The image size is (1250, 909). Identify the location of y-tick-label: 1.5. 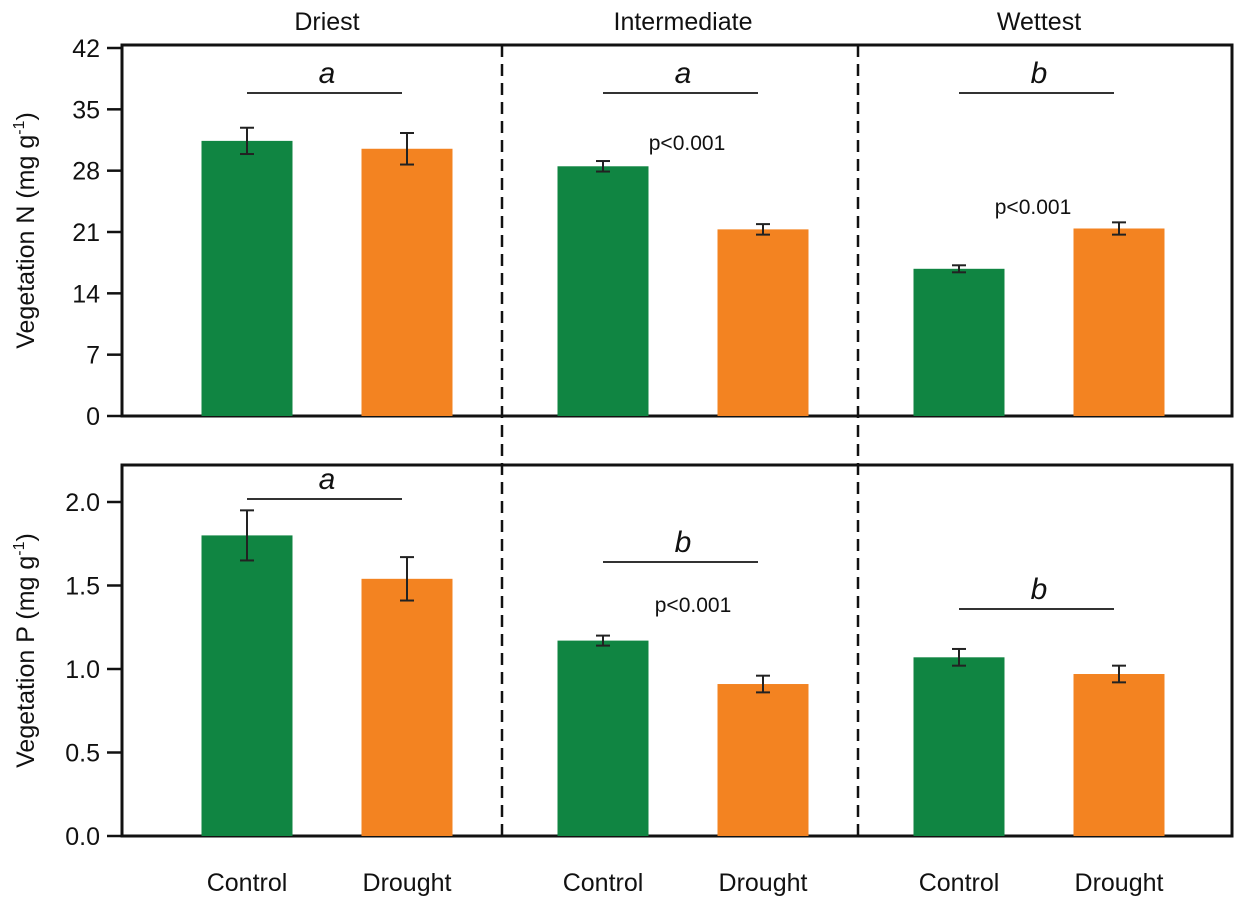
(82, 587).